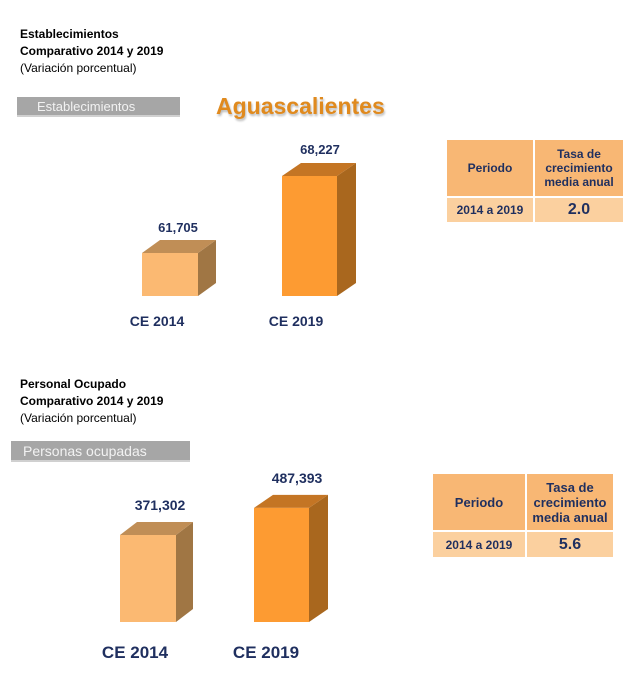  I want to click on section1-subtitle: Comparativo 2014 y 2019, so click(92, 51).